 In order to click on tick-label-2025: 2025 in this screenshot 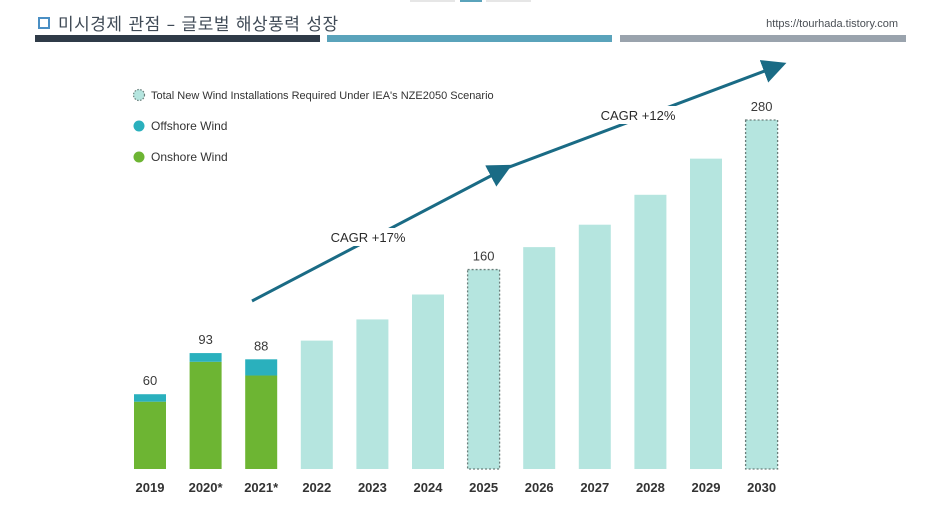, I will do `click(483, 487)`.